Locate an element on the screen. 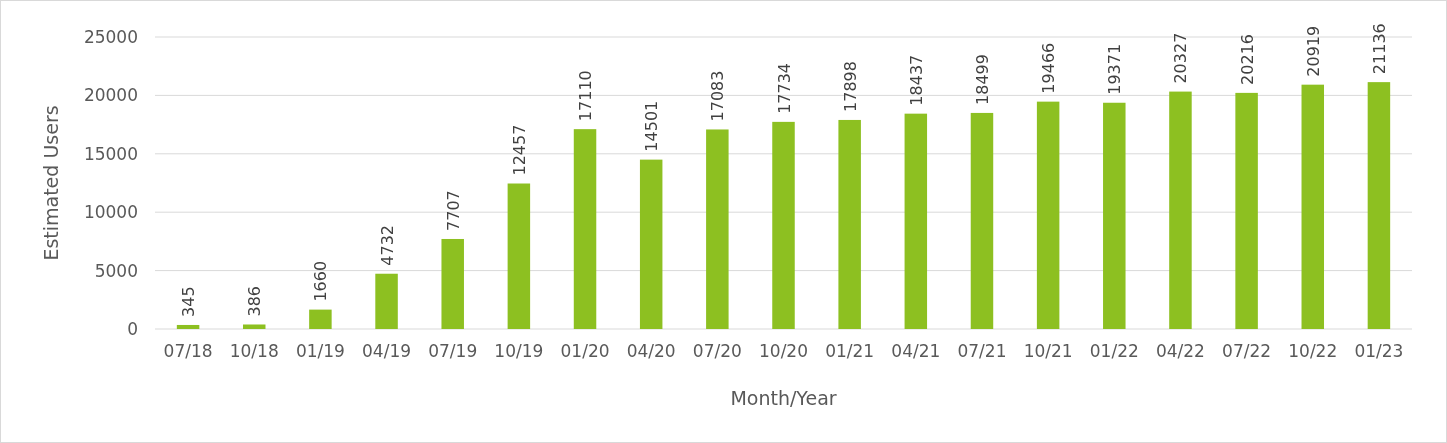 Image resolution: width=1447 pixels, height=443 pixels. data-label: 21136 is located at coordinates (1379, 49).